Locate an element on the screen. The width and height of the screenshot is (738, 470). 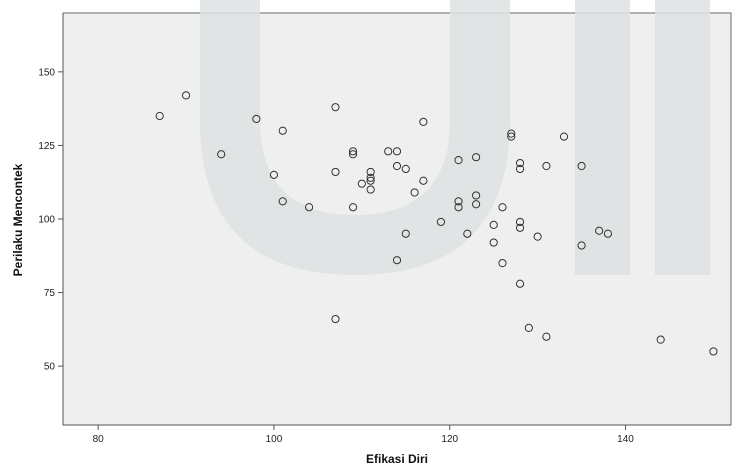
x-axis-ticks: 80 100 120 140 is located at coordinates (363, 435).